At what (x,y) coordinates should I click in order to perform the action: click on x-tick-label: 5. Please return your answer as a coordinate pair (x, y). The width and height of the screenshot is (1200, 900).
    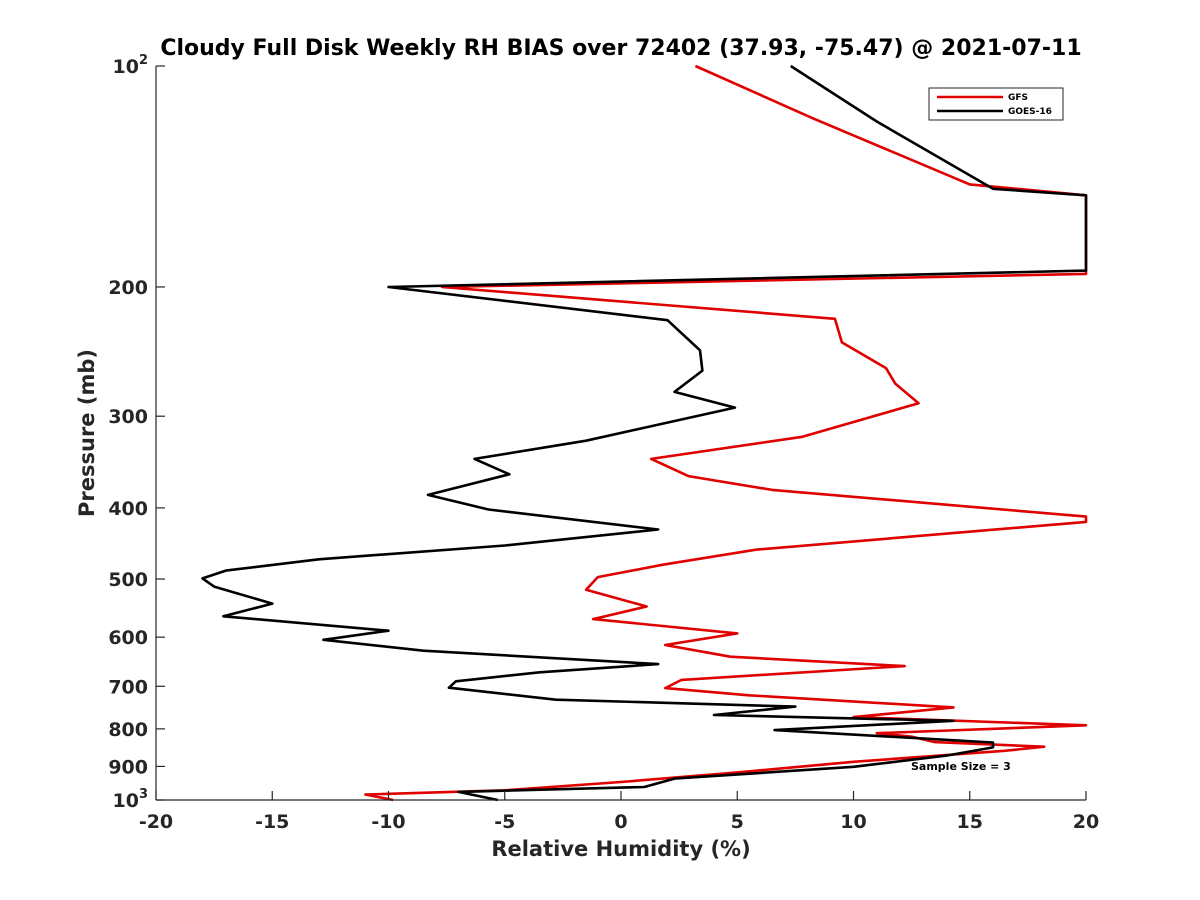
    Looking at the image, I should click on (737, 822).